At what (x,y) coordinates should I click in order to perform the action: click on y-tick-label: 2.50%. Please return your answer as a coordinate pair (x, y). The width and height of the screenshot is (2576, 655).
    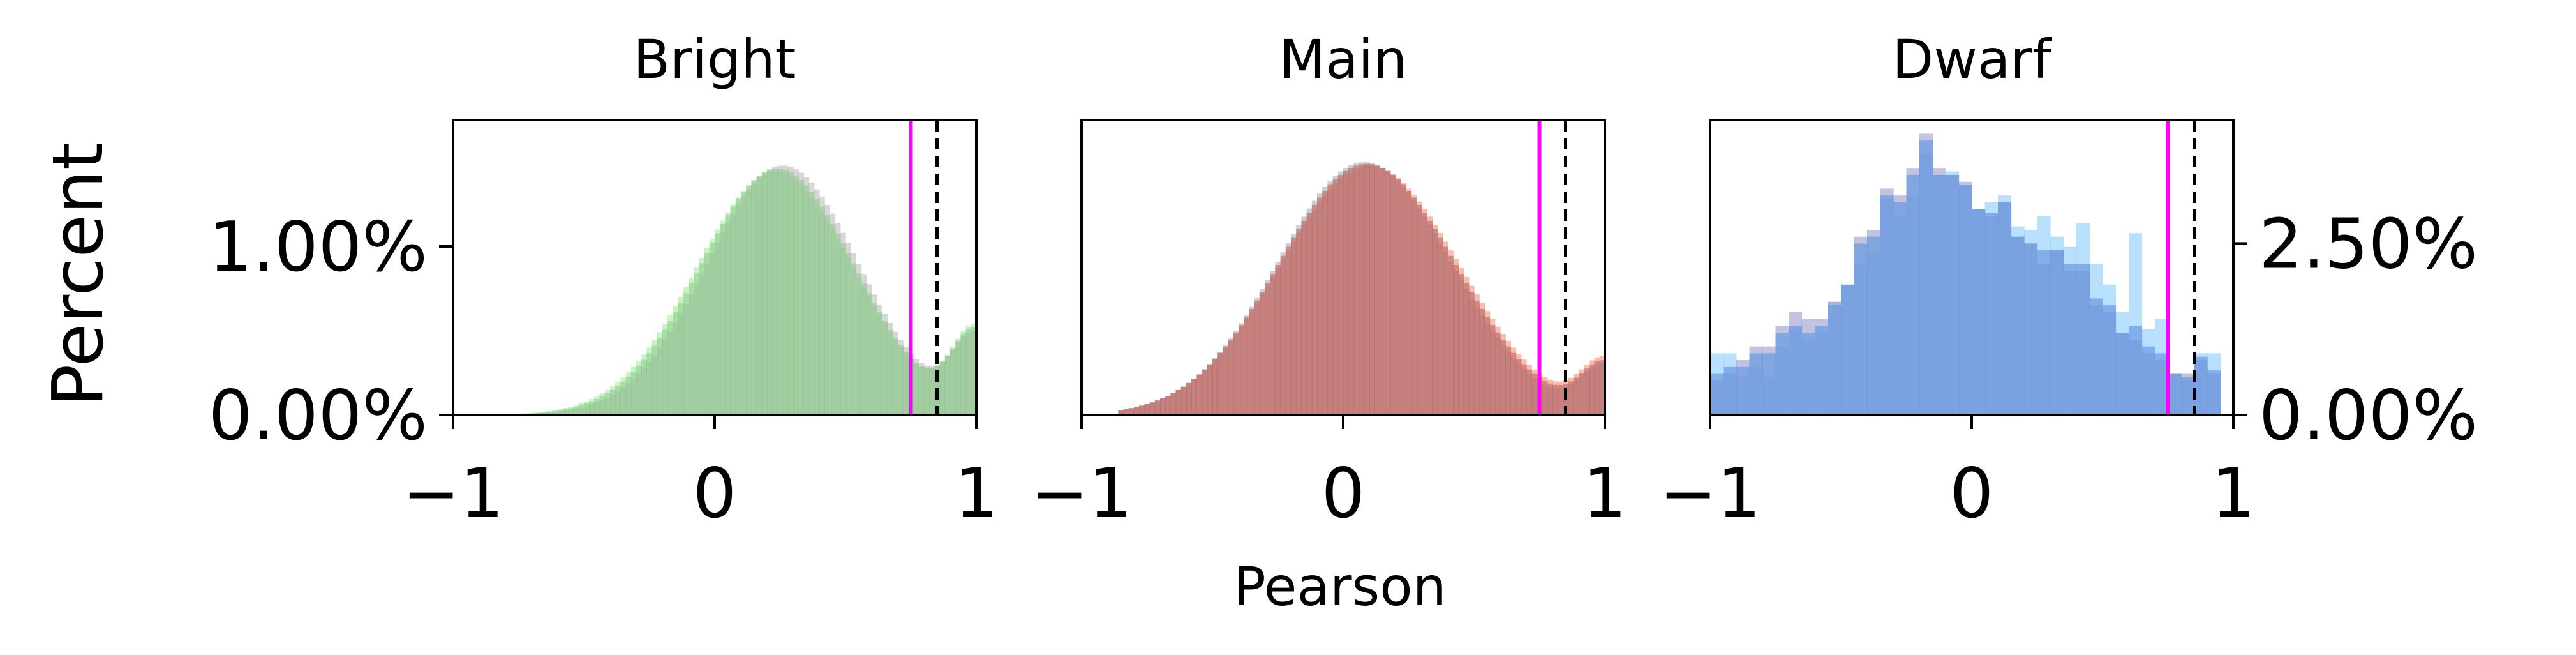
    Looking at the image, I should click on (2368, 244).